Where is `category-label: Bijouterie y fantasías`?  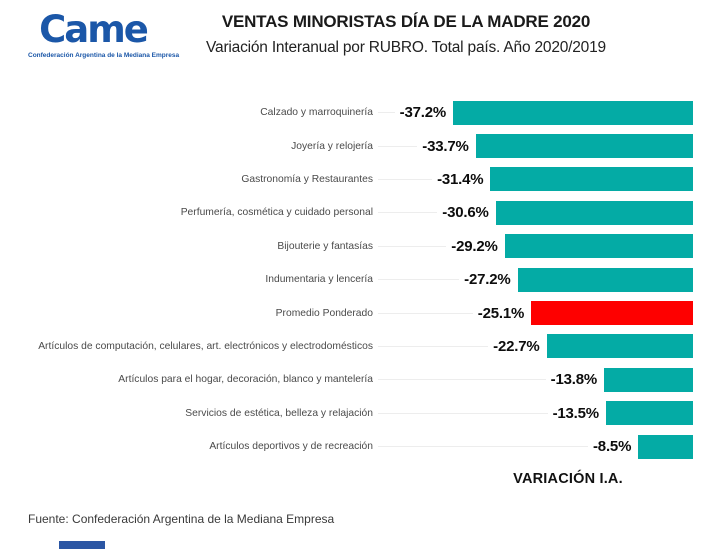
category-label: Bijouterie y fantasías is located at coordinates (325, 246).